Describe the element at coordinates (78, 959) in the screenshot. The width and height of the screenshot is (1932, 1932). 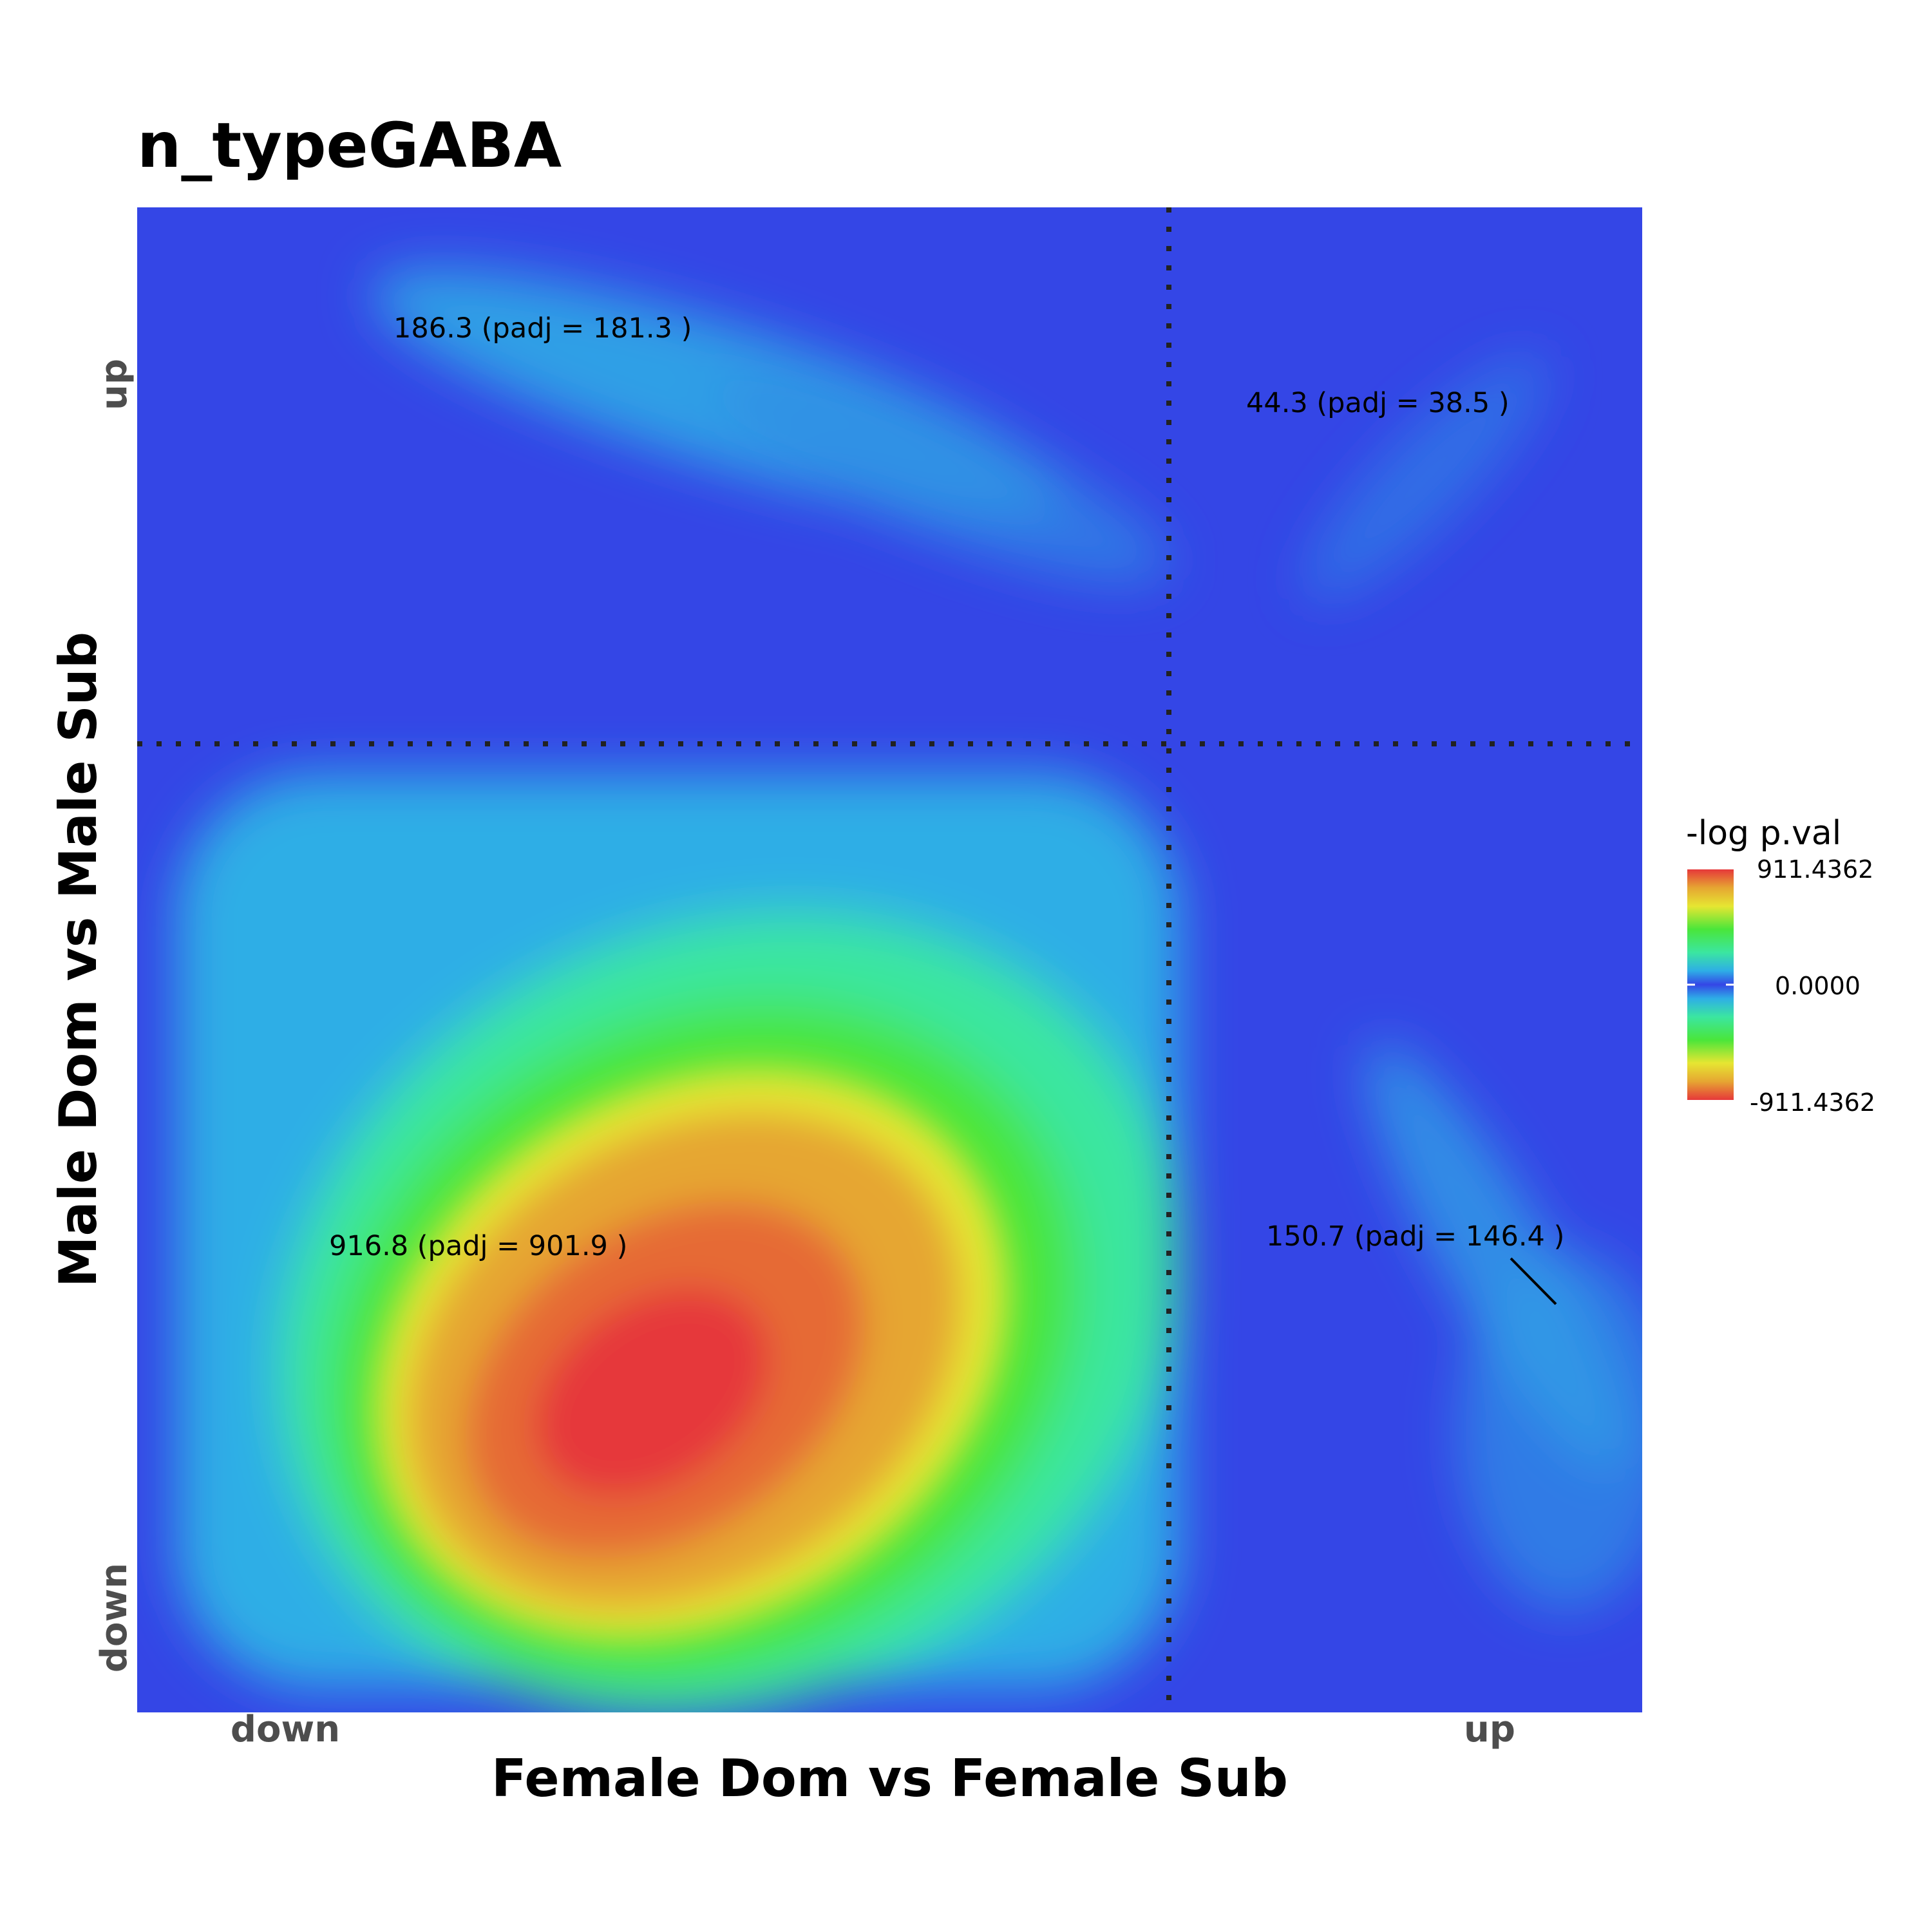
I see `y-axis-label: Male Dom vs Male Sub` at that location.